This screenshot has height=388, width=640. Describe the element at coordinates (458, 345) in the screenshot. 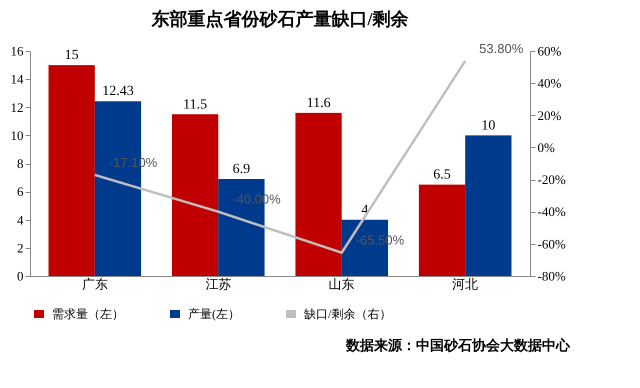

I see `source-note: 数据来源：中国砂石协会大数据中心` at that location.